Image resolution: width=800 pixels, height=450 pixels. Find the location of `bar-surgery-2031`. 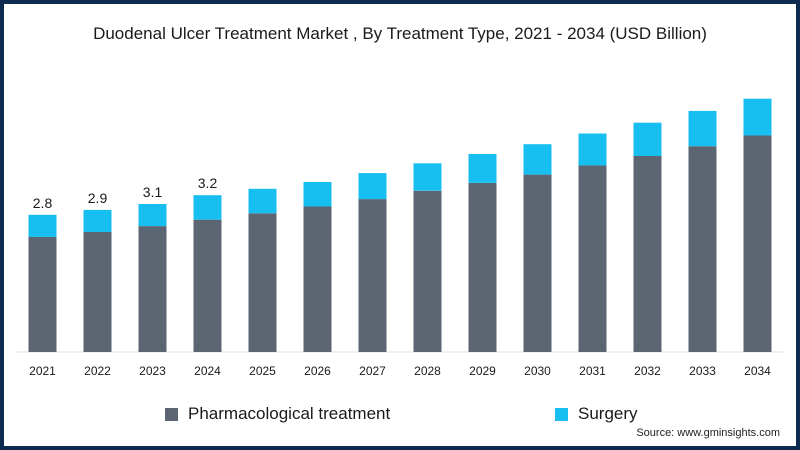

bar-surgery-2031 is located at coordinates (592, 149).